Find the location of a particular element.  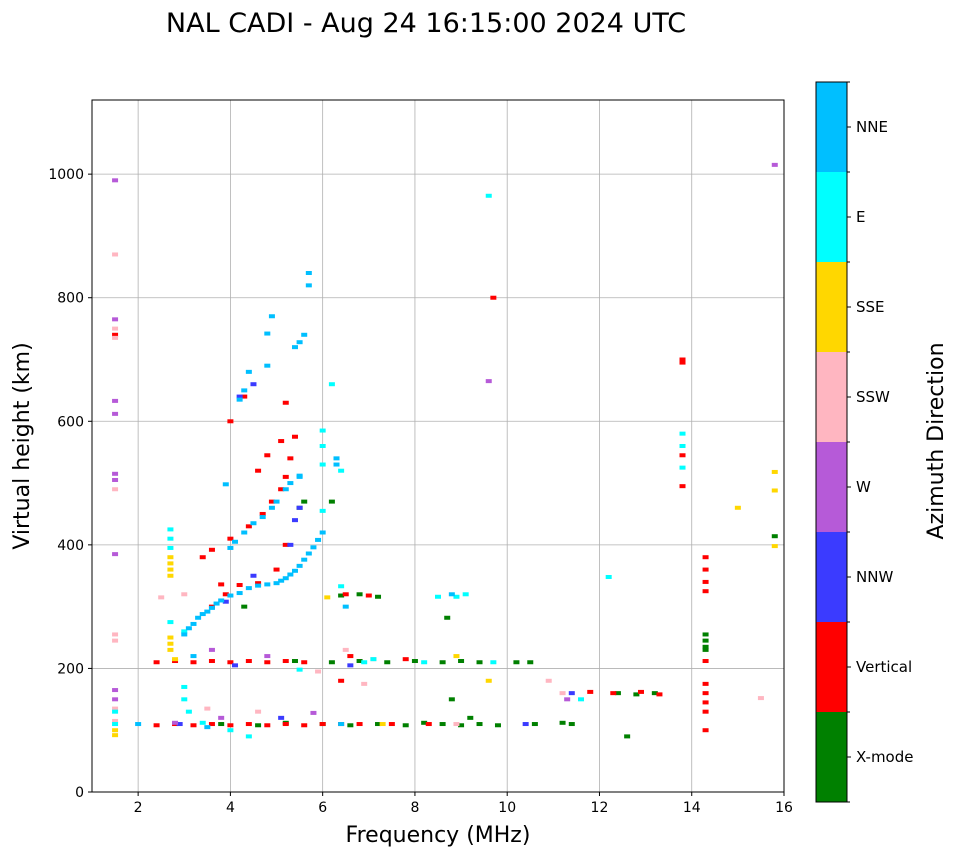

colorbar-frame is located at coordinates (831, 442).